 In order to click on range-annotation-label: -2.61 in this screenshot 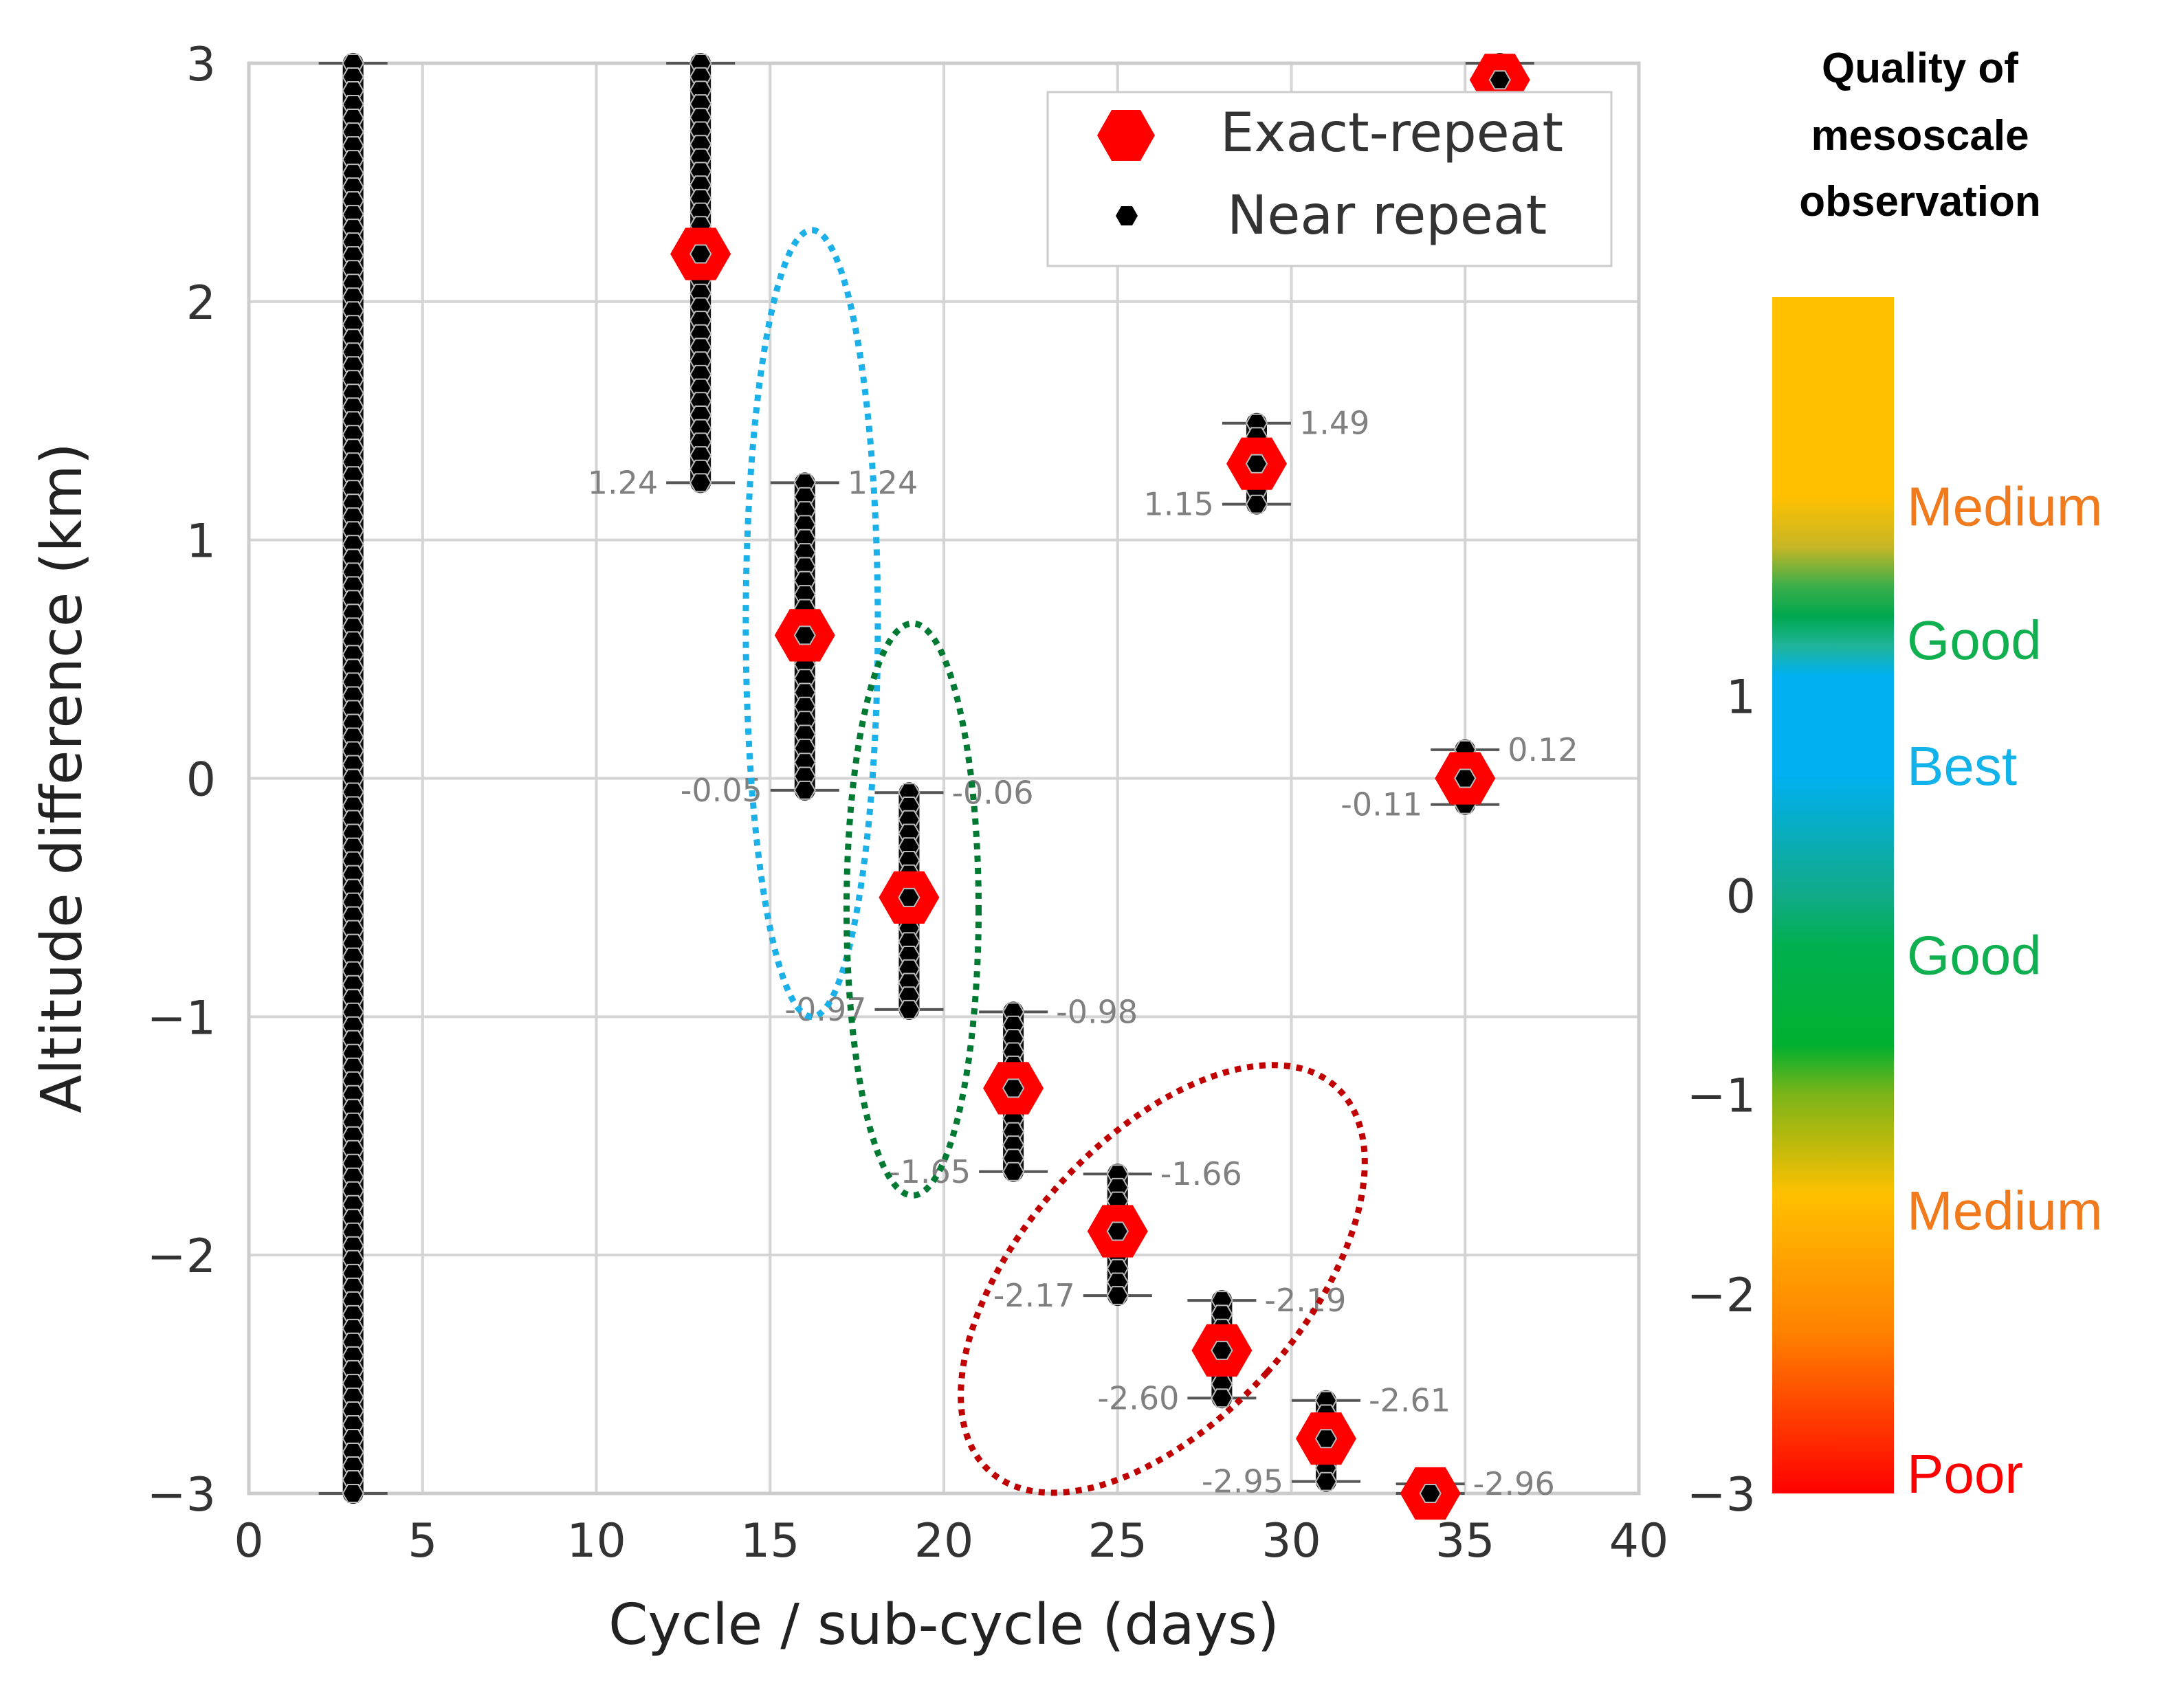, I will do `click(1410, 1400)`.